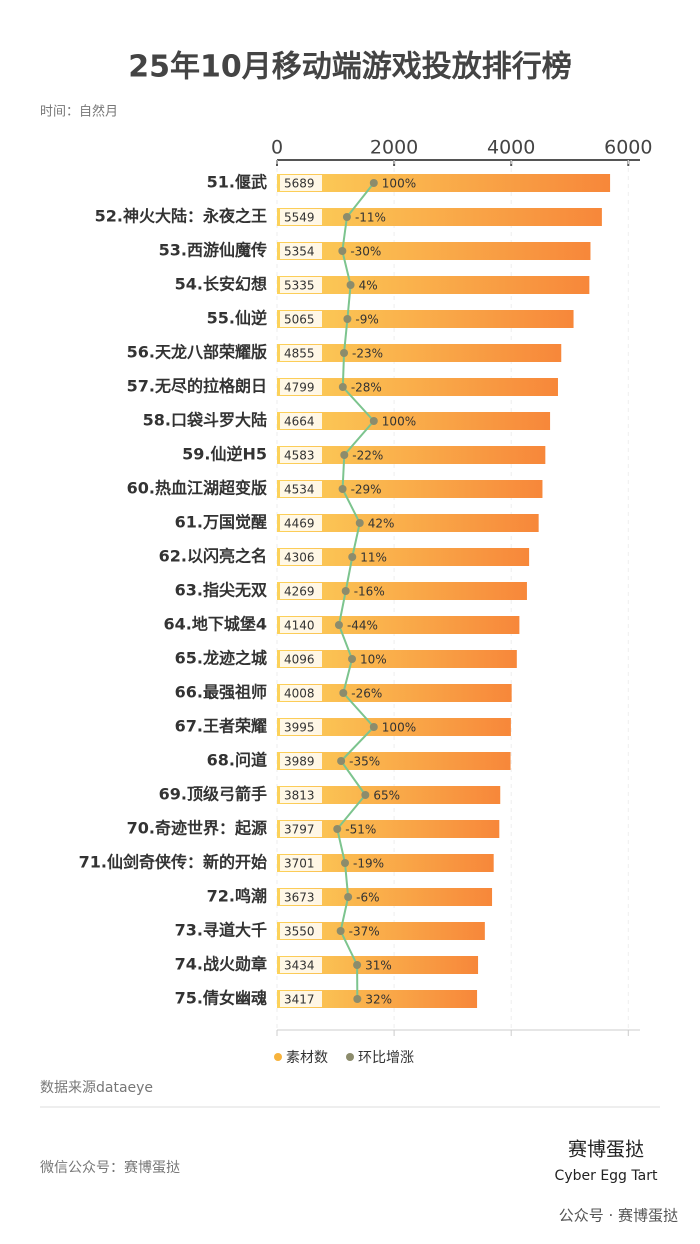  What do you see at coordinates (606, 1176) in the screenshot?
I see `logo-en: Cyber Egg Tart` at bounding box center [606, 1176].